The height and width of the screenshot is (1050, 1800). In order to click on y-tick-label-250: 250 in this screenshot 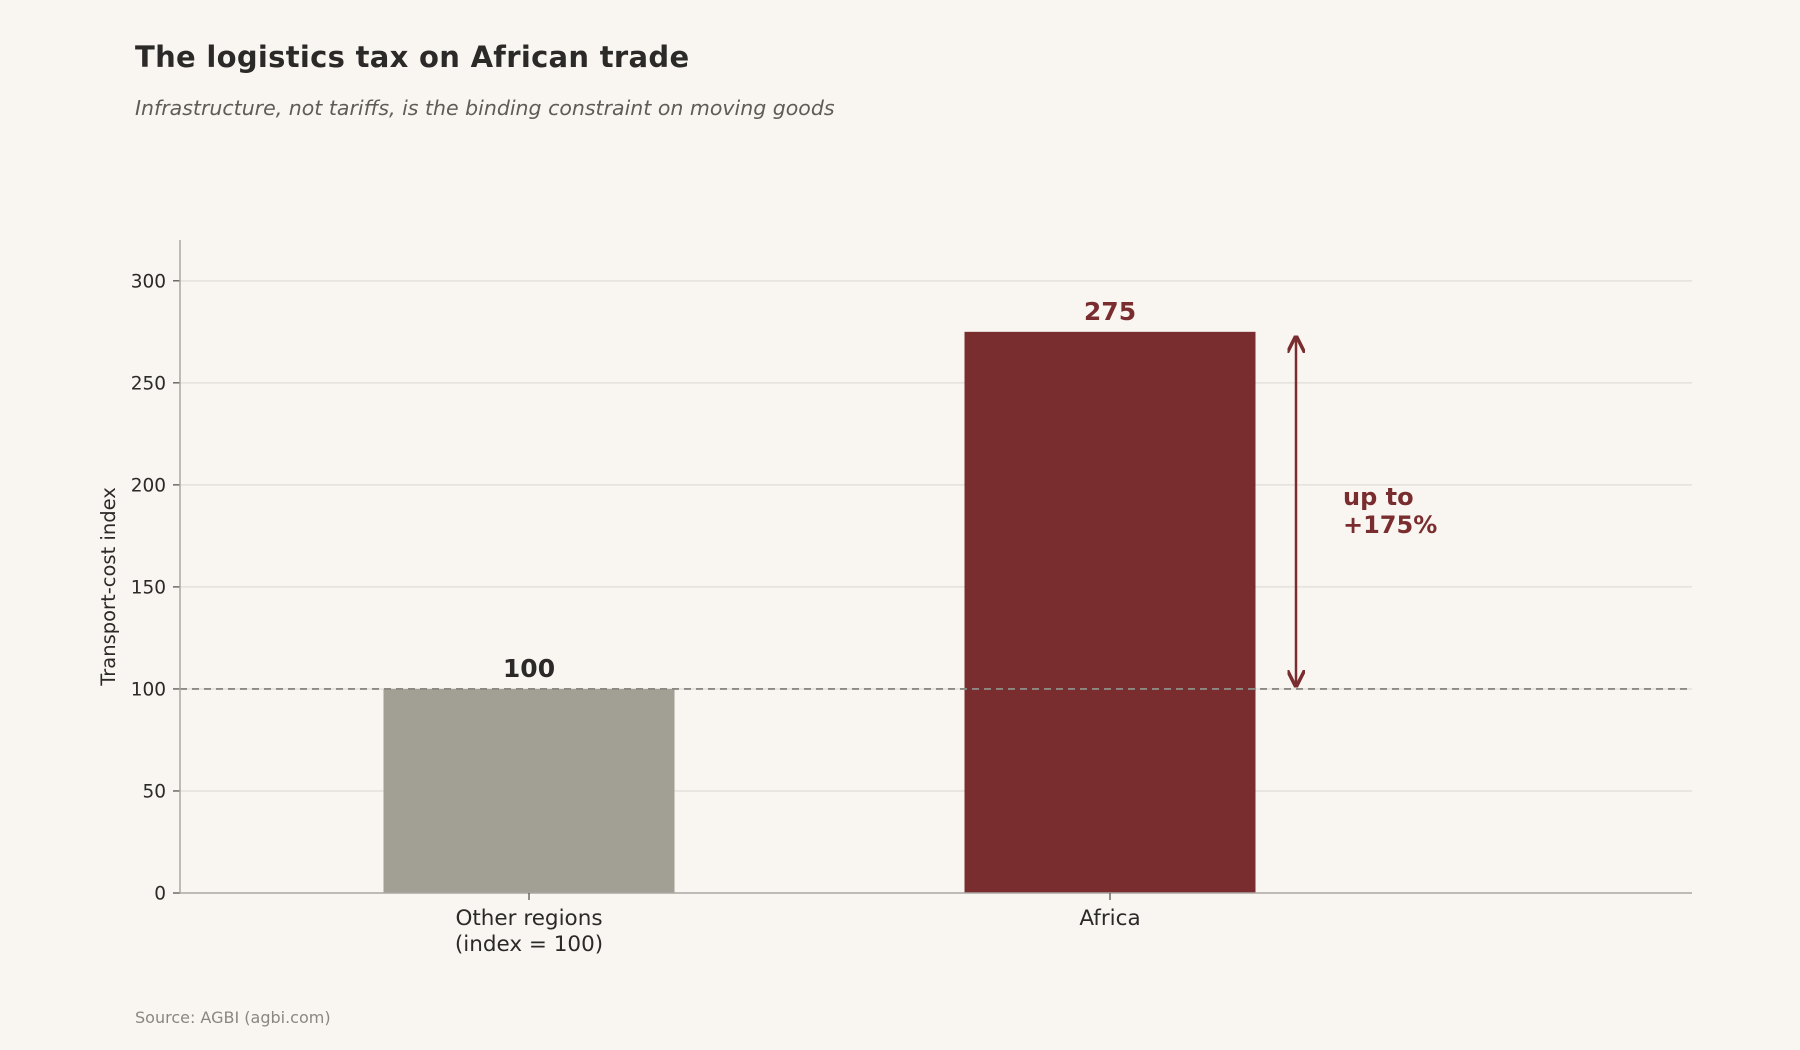, I will do `click(148, 383)`.